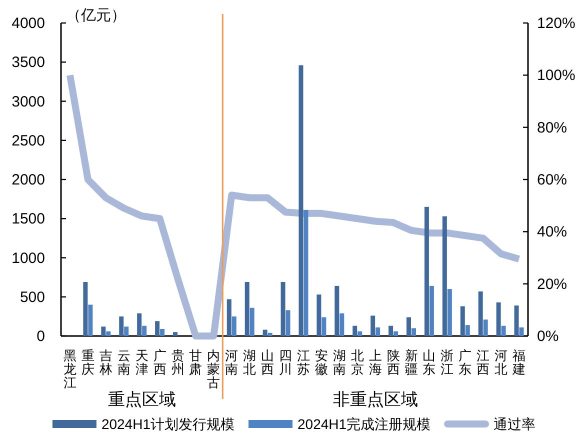  Describe the element at coordinates (501, 362) in the screenshot. I see `category: 河北` at that location.